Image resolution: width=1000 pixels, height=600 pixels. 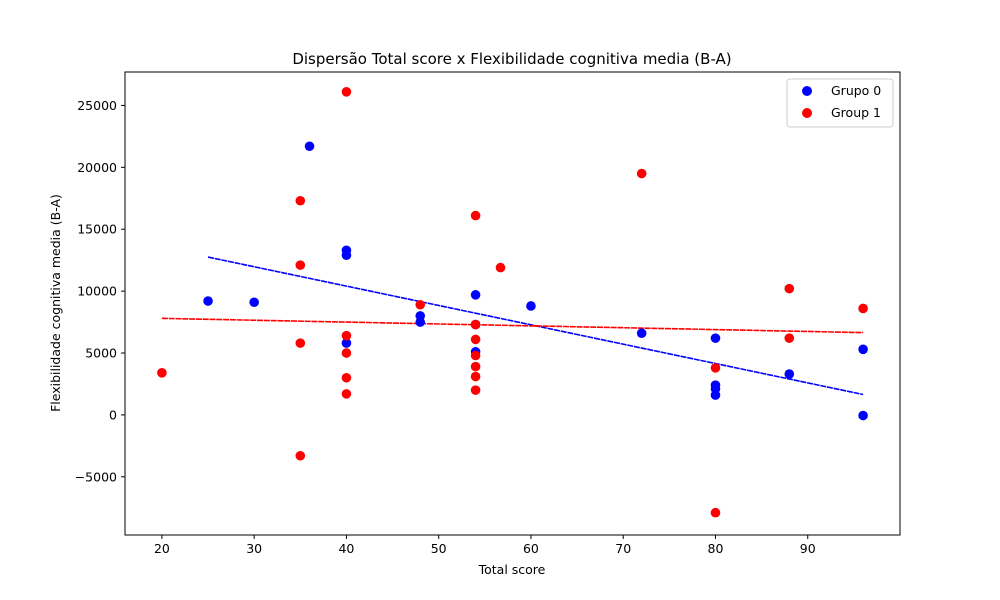 I want to click on x-tick-label: 50, so click(x=439, y=548).